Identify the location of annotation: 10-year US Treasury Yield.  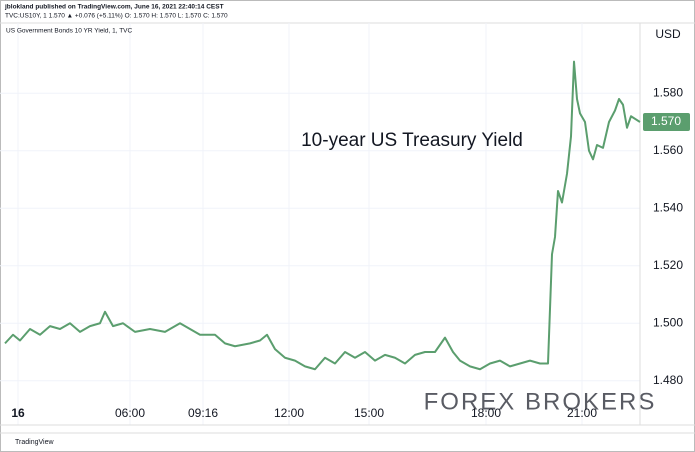
(412, 140).